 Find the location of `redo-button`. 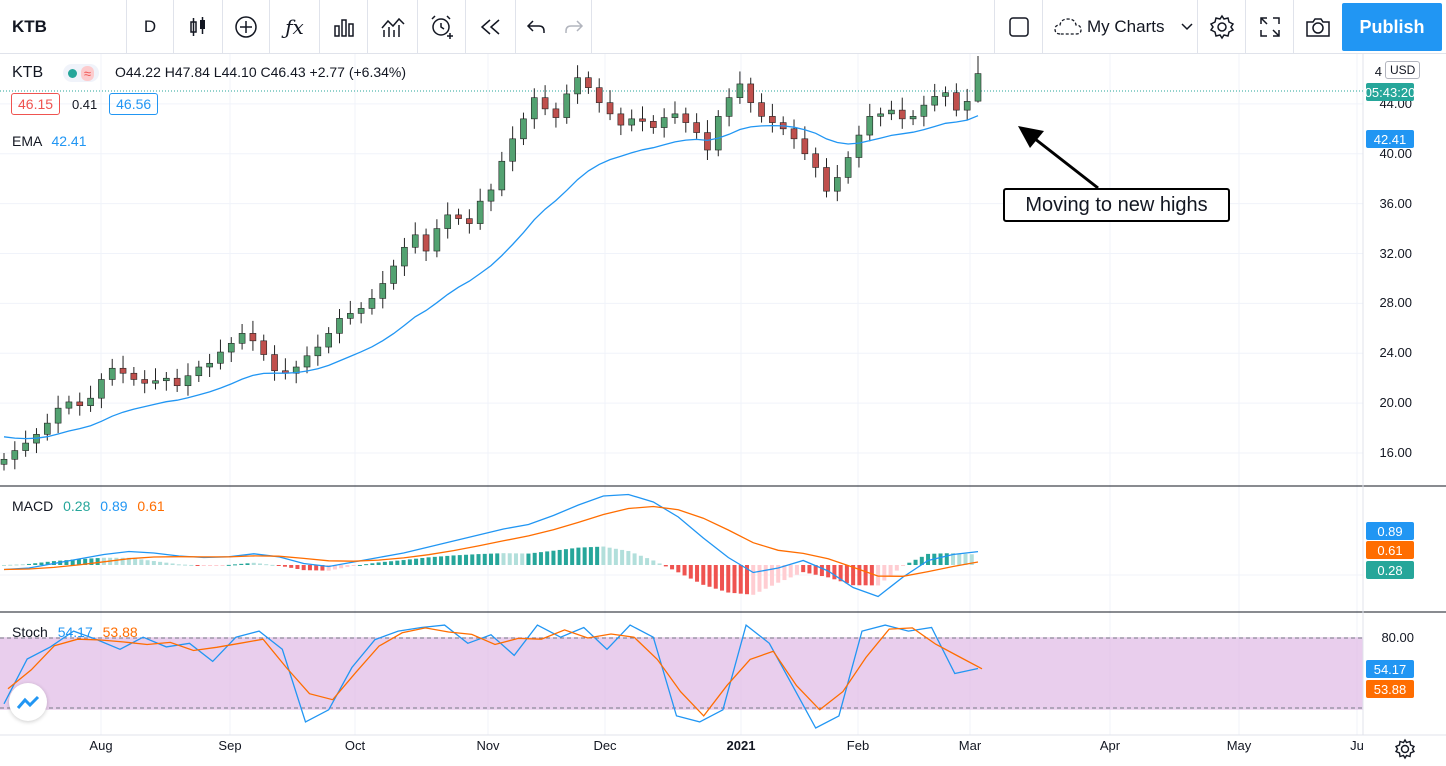

redo-button is located at coordinates (574, 27).